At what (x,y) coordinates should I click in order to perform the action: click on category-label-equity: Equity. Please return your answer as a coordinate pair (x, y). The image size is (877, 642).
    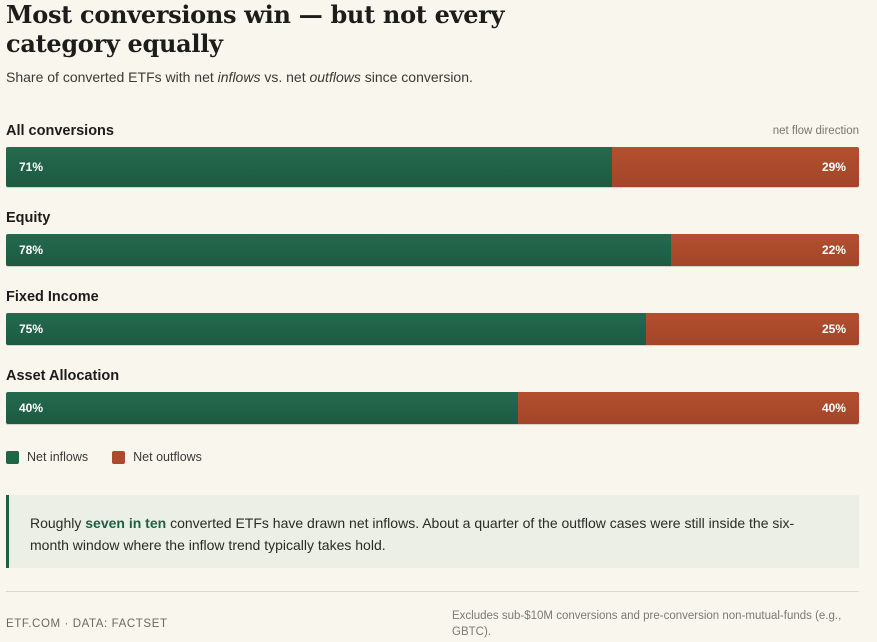
    Looking at the image, I should click on (28, 218).